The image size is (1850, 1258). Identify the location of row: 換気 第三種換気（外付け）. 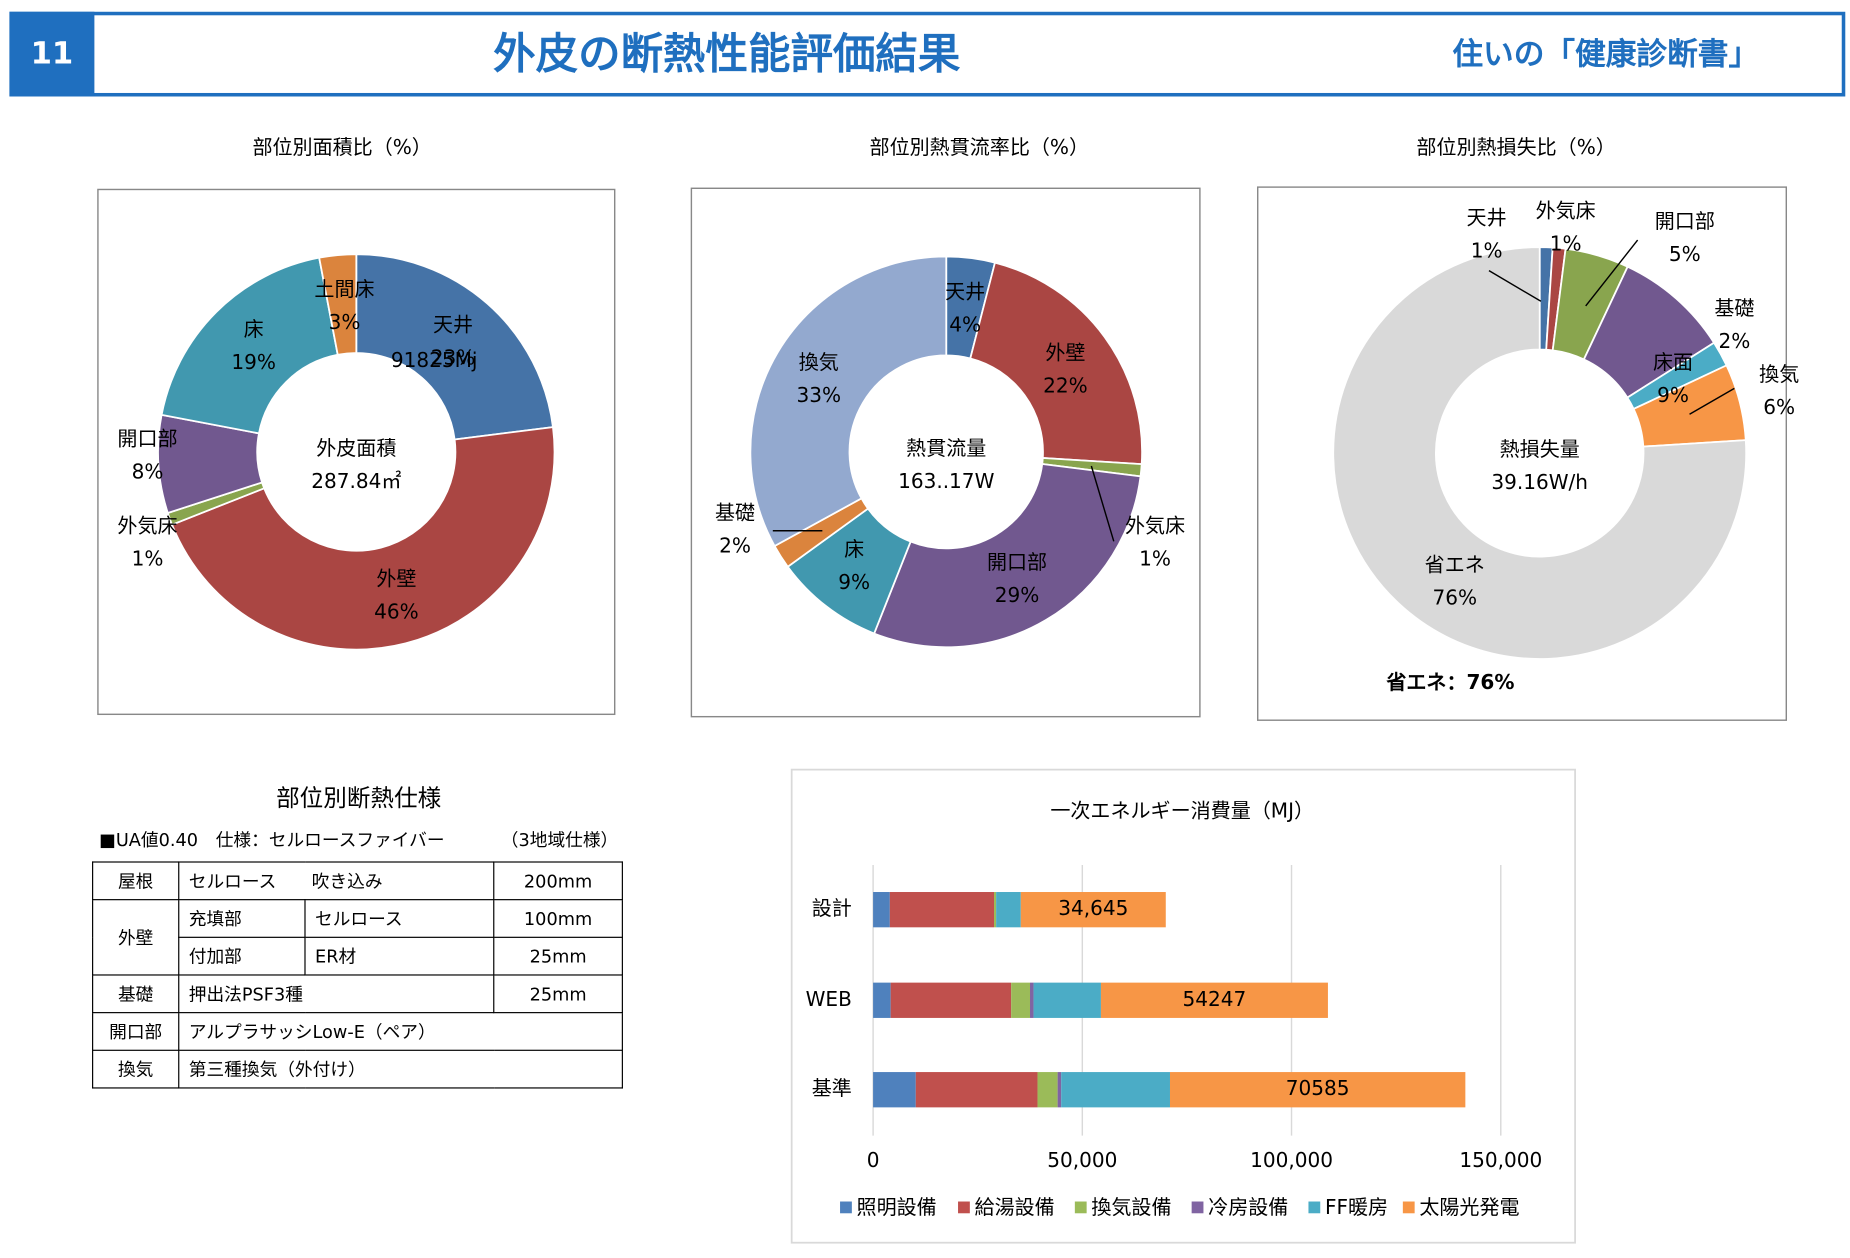
(357, 1069).